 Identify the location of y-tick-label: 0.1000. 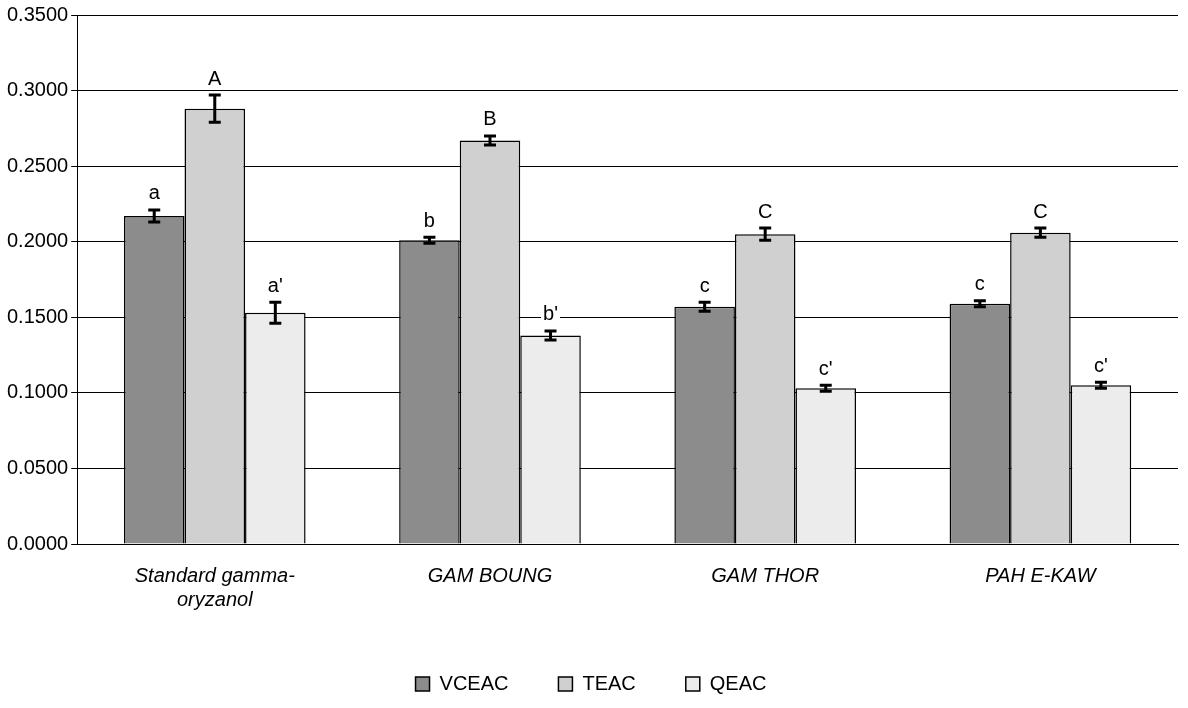
(38, 391).